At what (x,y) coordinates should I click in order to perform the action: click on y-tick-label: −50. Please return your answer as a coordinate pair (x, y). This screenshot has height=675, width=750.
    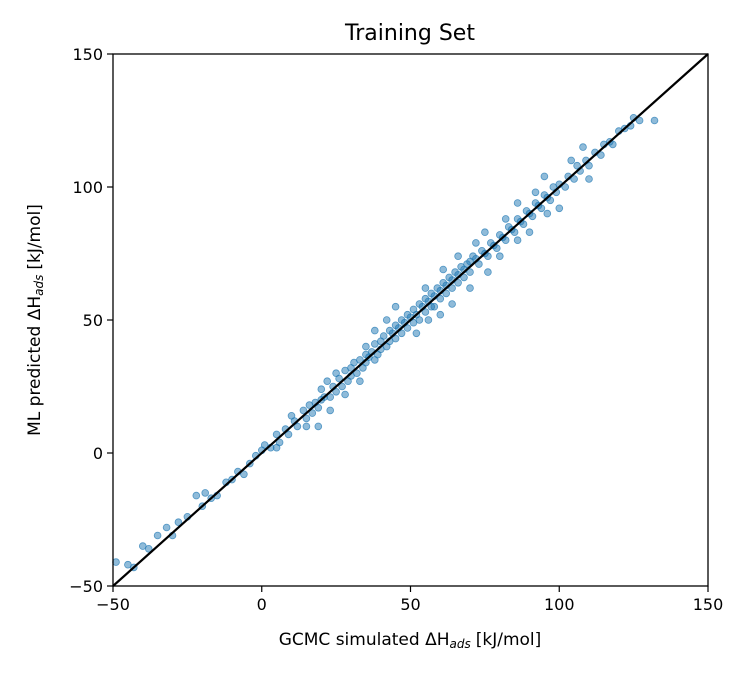
    Looking at the image, I should click on (86, 586).